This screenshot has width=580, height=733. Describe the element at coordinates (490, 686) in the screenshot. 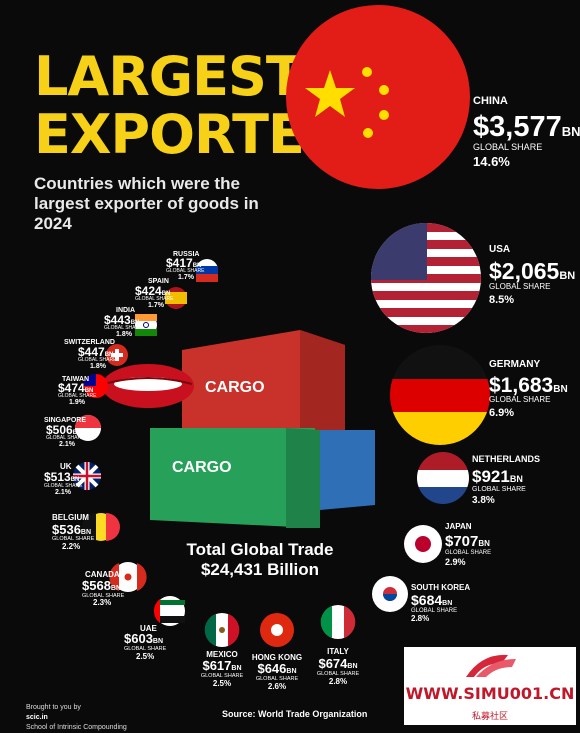

I see `watermark: WWW.SIMU001.CN 私募社区` at that location.